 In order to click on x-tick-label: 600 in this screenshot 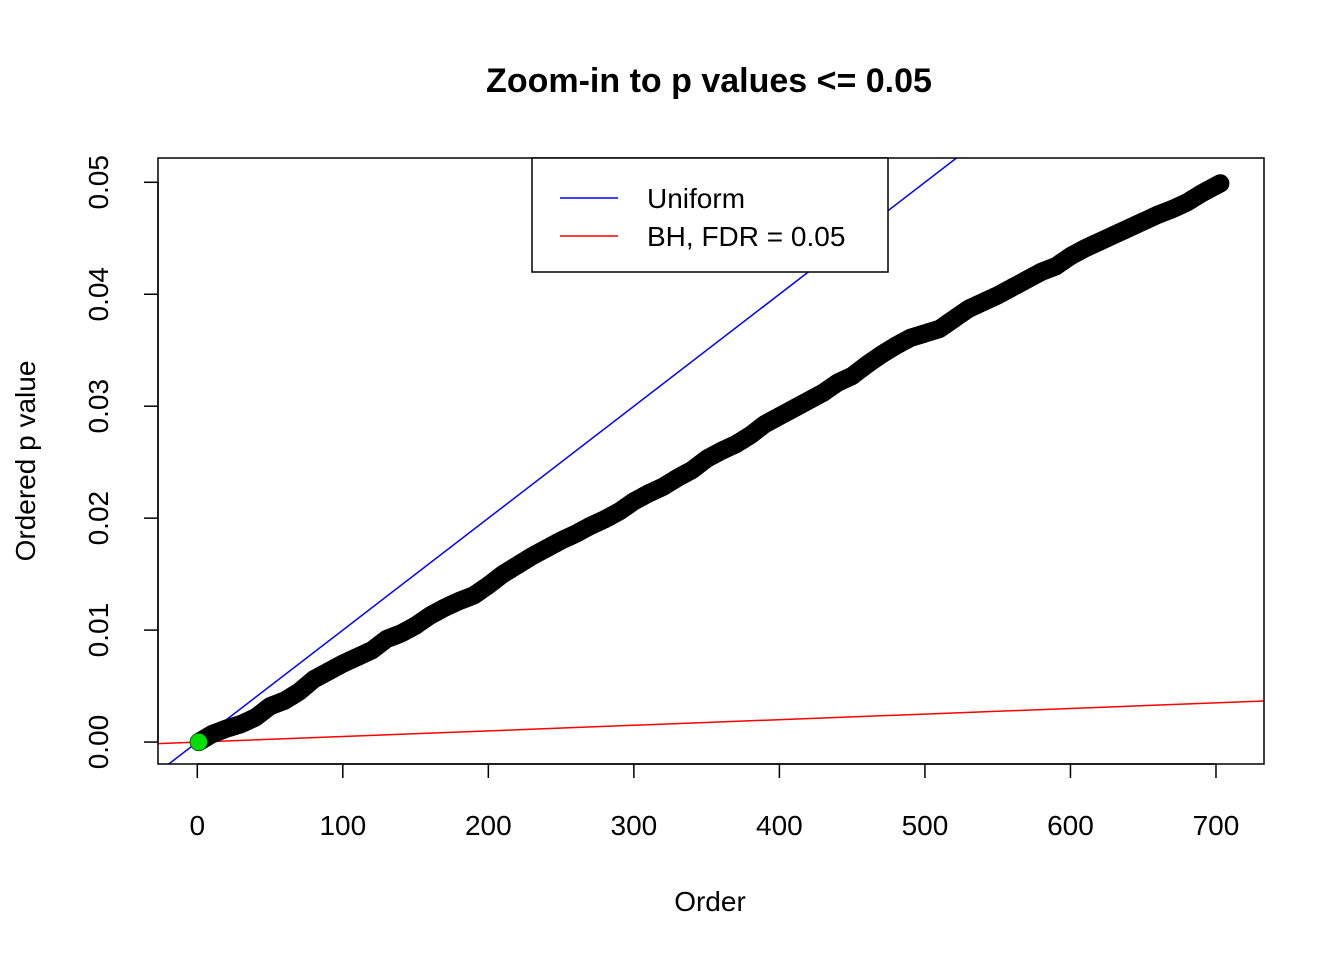, I will do `click(1070, 825)`.